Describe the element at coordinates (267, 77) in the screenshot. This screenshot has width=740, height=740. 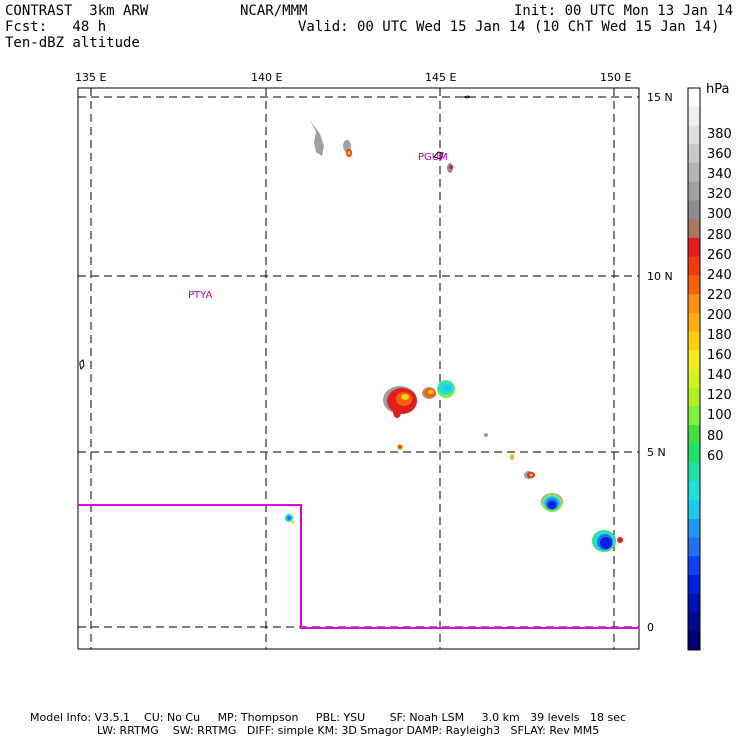
I see `lon-label-140: 140 E` at that location.